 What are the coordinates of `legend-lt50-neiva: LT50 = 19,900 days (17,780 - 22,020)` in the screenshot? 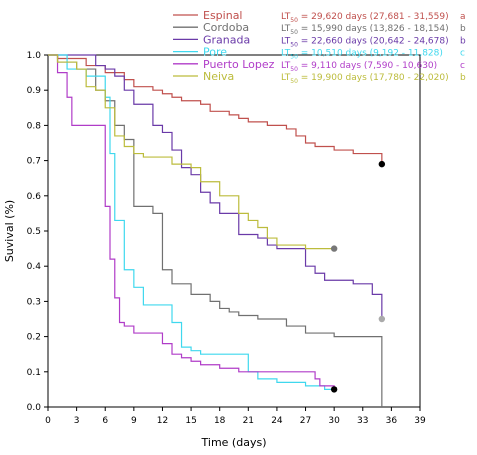 It's located at (365, 79).